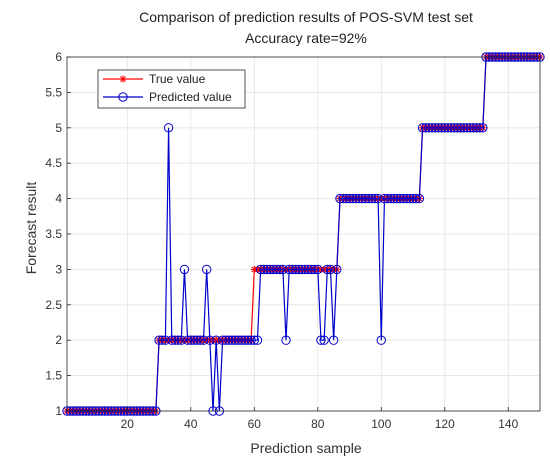 The height and width of the screenshot is (462, 550). I want to click on legend-true-asterisk, so click(123, 79).